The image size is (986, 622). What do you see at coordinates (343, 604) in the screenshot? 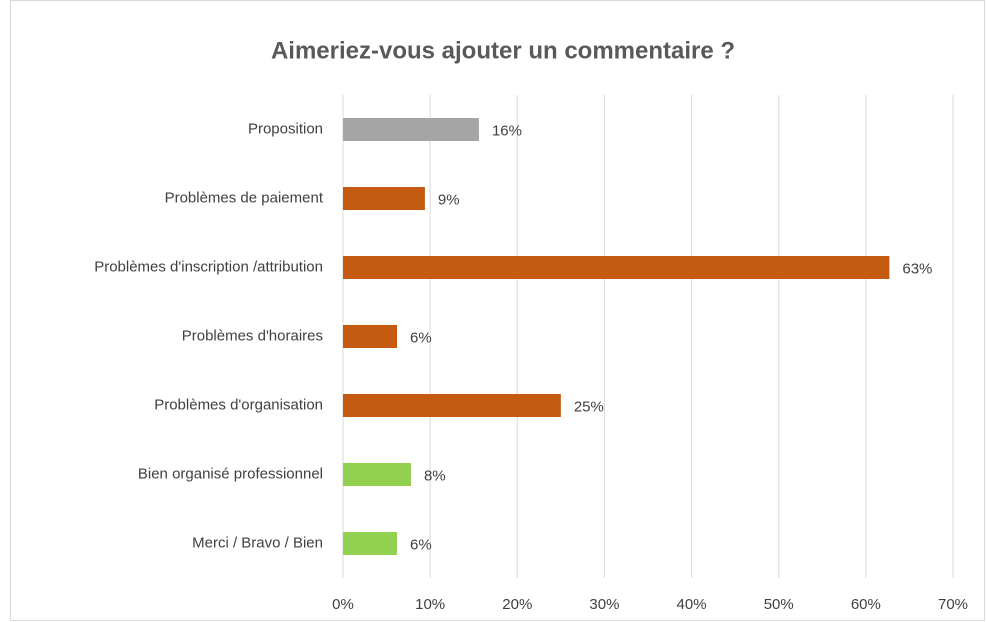
I see `x-tick-label: 0%` at bounding box center [343, 604].